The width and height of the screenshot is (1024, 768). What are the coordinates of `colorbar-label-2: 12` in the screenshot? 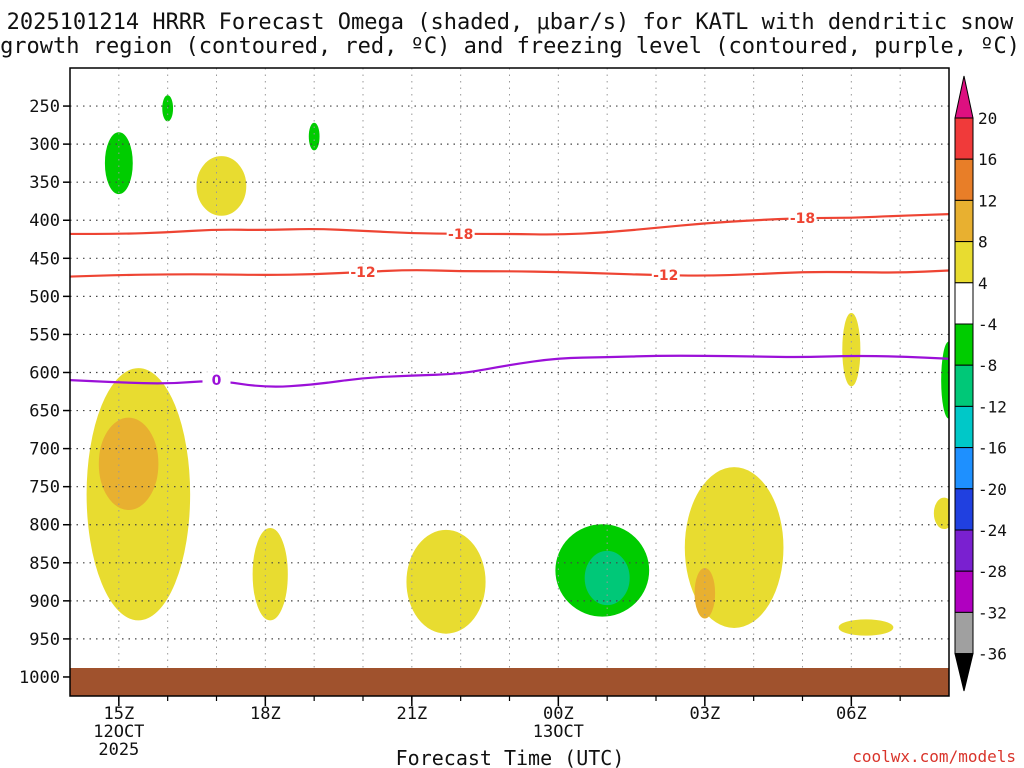 It's located at (987, 200).